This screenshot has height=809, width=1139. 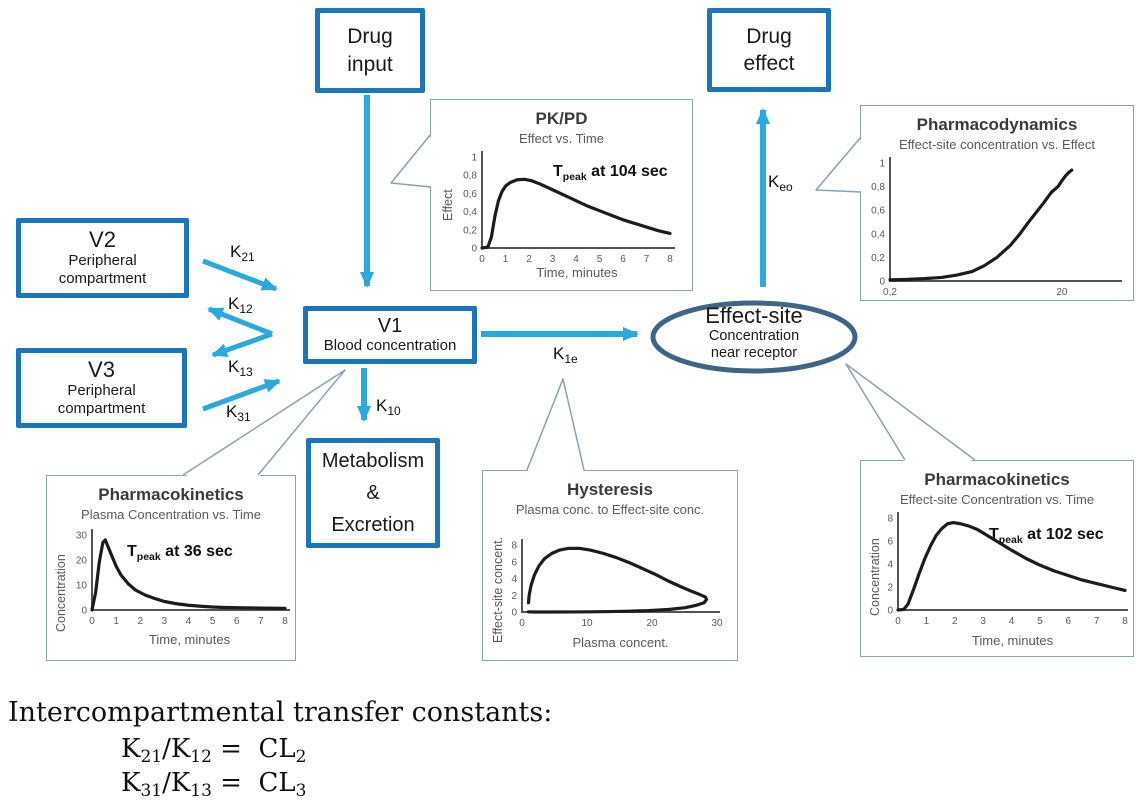 What do you see at coordinates (180, 553) in the screenshot?
I see `tpeak-annotation: Tpeak at 36 sec` at bounding box center [180, 553].